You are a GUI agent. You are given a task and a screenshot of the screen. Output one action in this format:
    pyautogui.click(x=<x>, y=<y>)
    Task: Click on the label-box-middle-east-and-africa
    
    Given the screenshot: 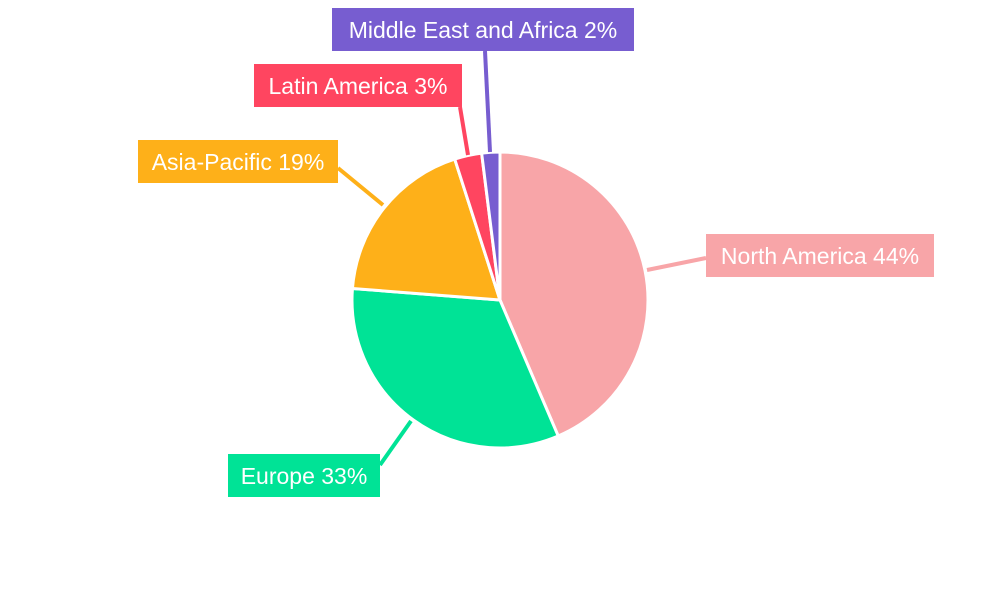 What is the action you would take?
    pyautogui.click(x=483, y=29)
    